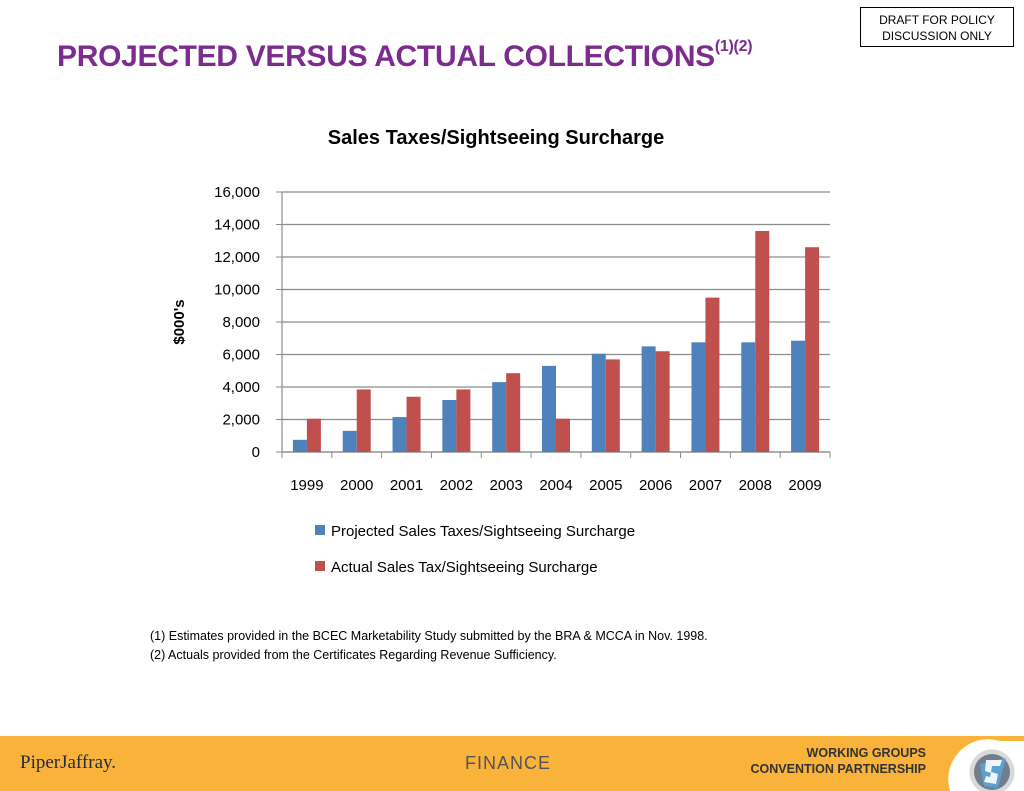 The width and height of the screenshot is (1024, 791). I want to click on x-tick-label: 2000, so click(356, 485).